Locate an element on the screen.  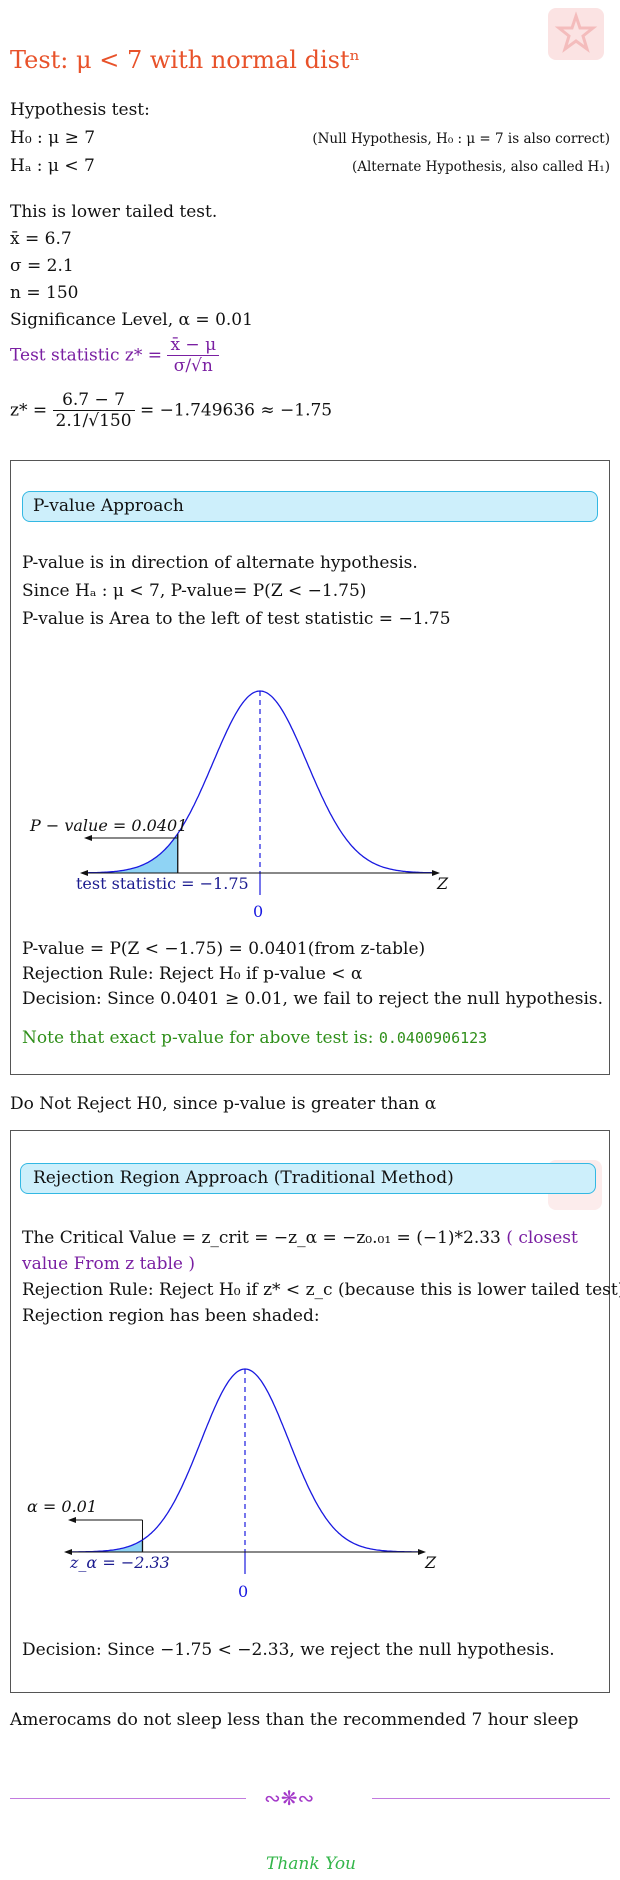
rejection-graph-zero: 0 is located at coordinates (243, 1591).